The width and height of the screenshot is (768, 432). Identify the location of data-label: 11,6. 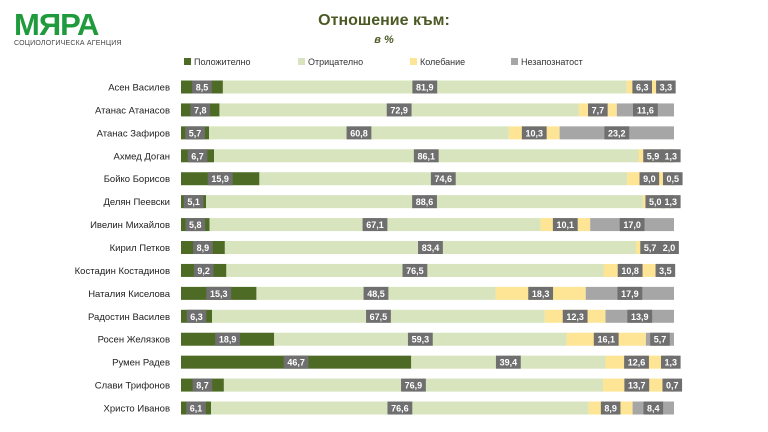
(645, 110).